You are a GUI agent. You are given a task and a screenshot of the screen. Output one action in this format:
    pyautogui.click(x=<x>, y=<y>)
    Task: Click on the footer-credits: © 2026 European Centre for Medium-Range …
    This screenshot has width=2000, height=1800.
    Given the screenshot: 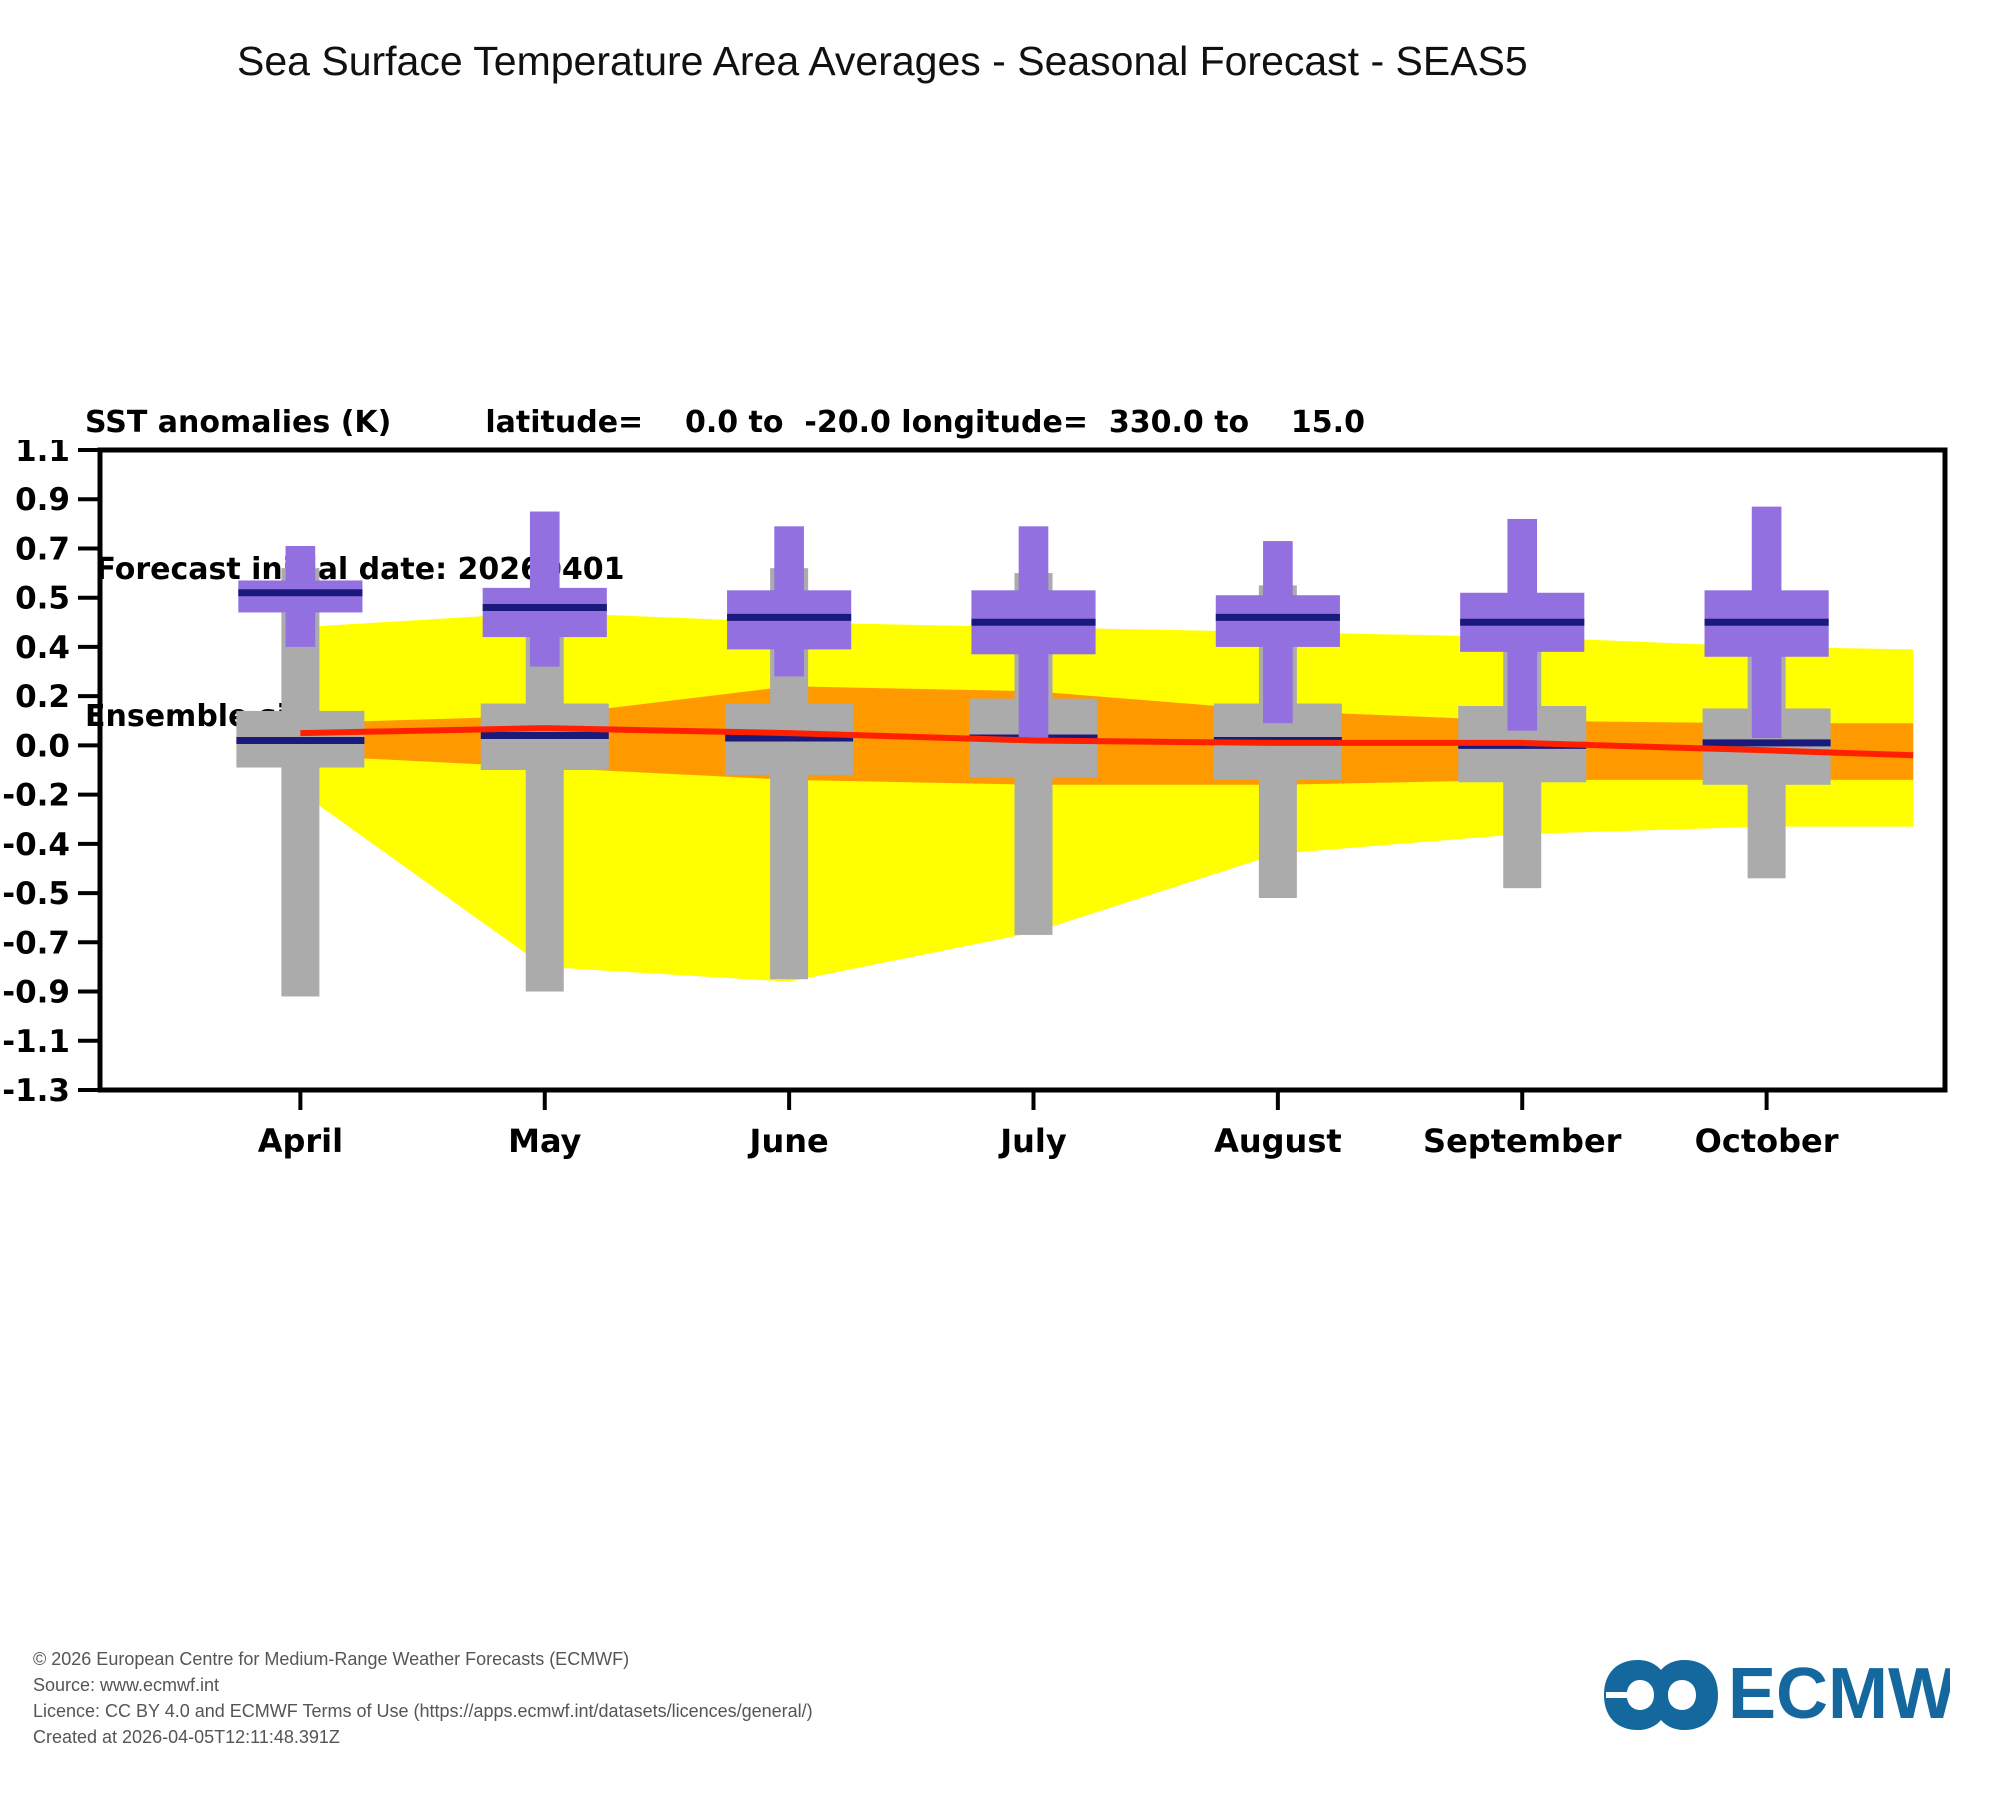 What is the action you would take?
    pyautogui.click(x=583, y=1698)
    